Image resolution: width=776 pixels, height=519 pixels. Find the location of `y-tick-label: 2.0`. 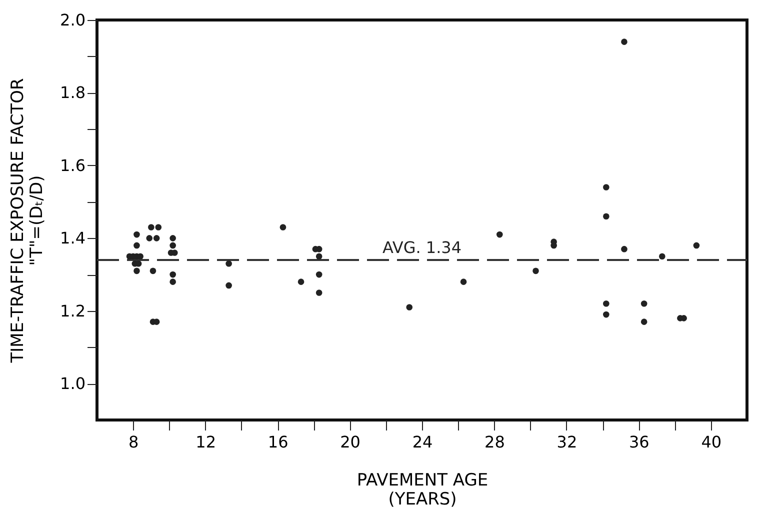

y-tick-label: 2.0 is located at coordinates (73, 20).